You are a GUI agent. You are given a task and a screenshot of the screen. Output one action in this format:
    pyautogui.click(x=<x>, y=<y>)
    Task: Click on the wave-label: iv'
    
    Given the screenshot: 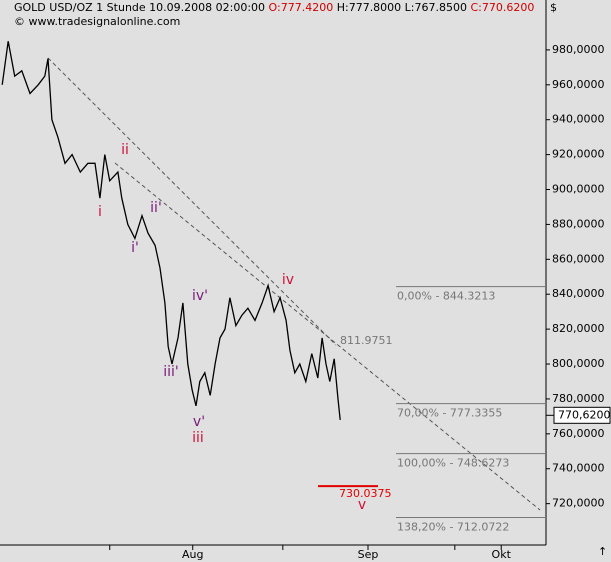 What is the action you would take?
    pyautogui.click(x=200, y=296)
    